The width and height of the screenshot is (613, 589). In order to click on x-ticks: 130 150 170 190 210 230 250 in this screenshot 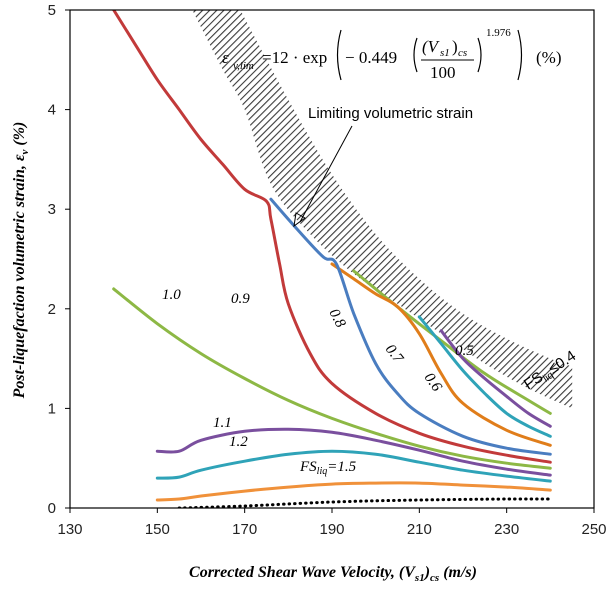, I will do `click(332, 523)`.